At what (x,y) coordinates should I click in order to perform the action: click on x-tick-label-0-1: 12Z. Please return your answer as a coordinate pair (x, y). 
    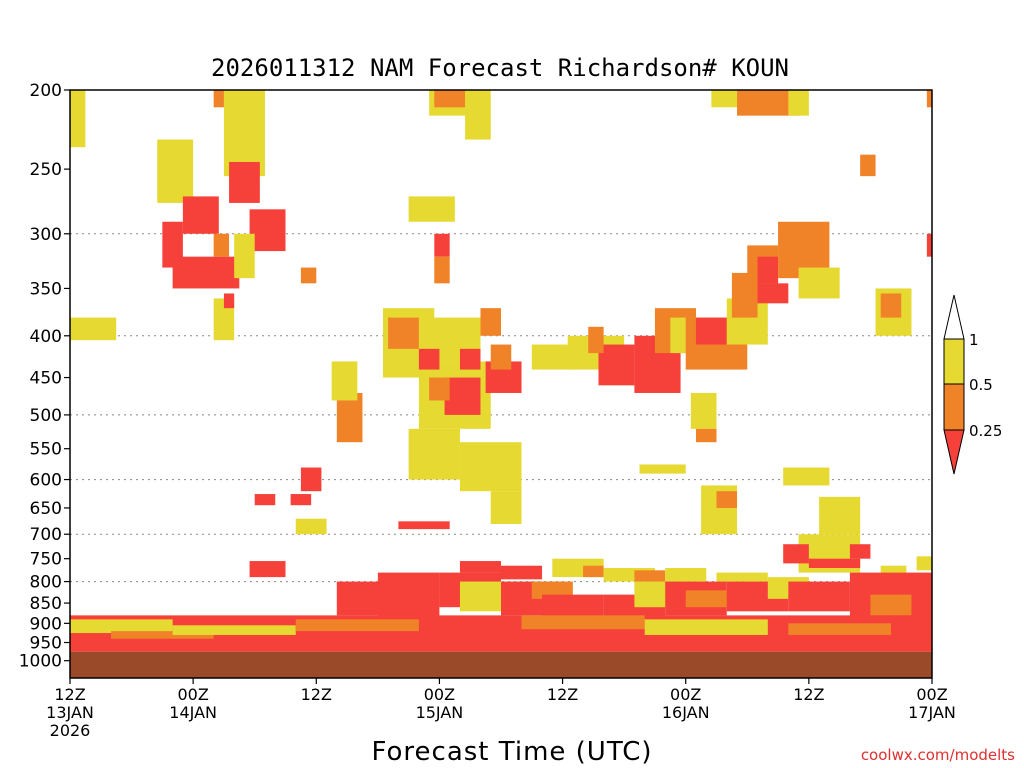
    Looking at the image, I should click on (69, 694).